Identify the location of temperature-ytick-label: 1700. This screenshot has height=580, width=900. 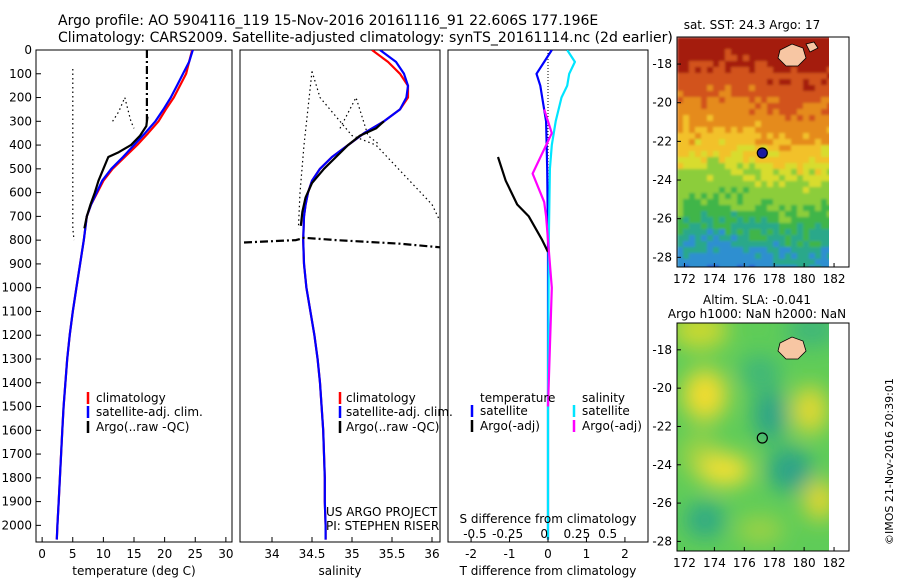
(16, 454).